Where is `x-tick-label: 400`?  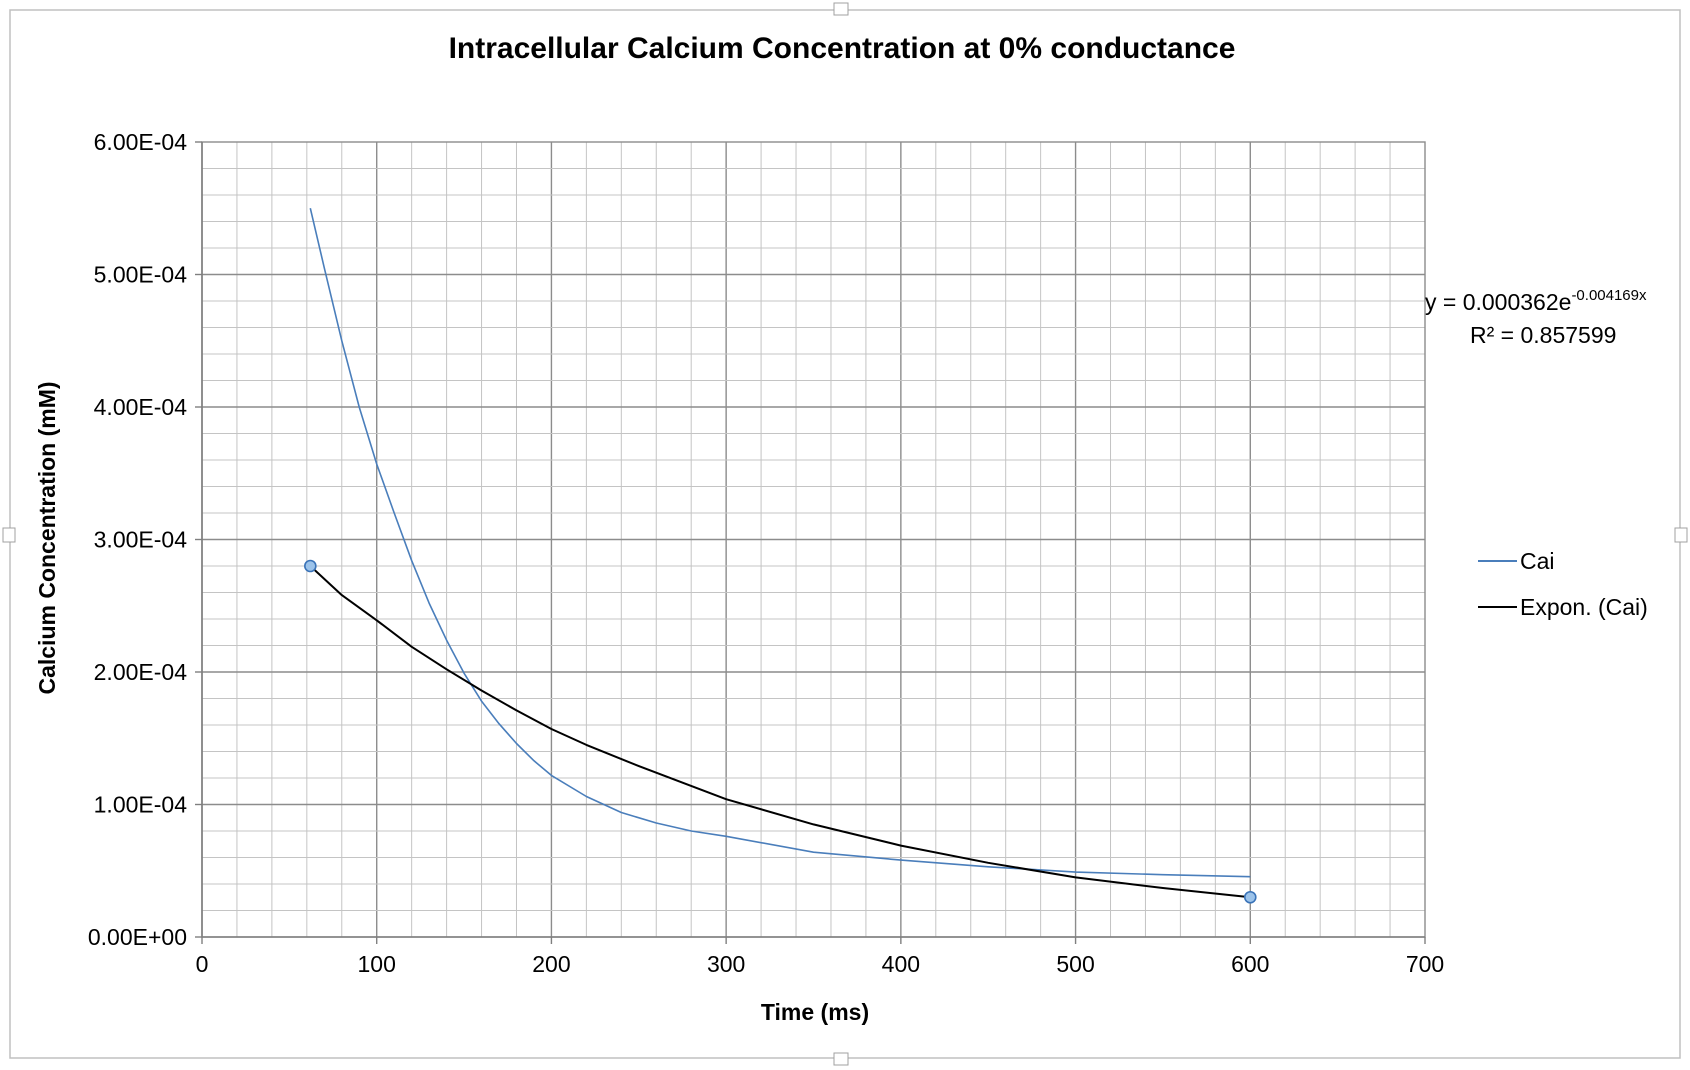 x-tick-label: 400 is located at coordinates (901, 964).